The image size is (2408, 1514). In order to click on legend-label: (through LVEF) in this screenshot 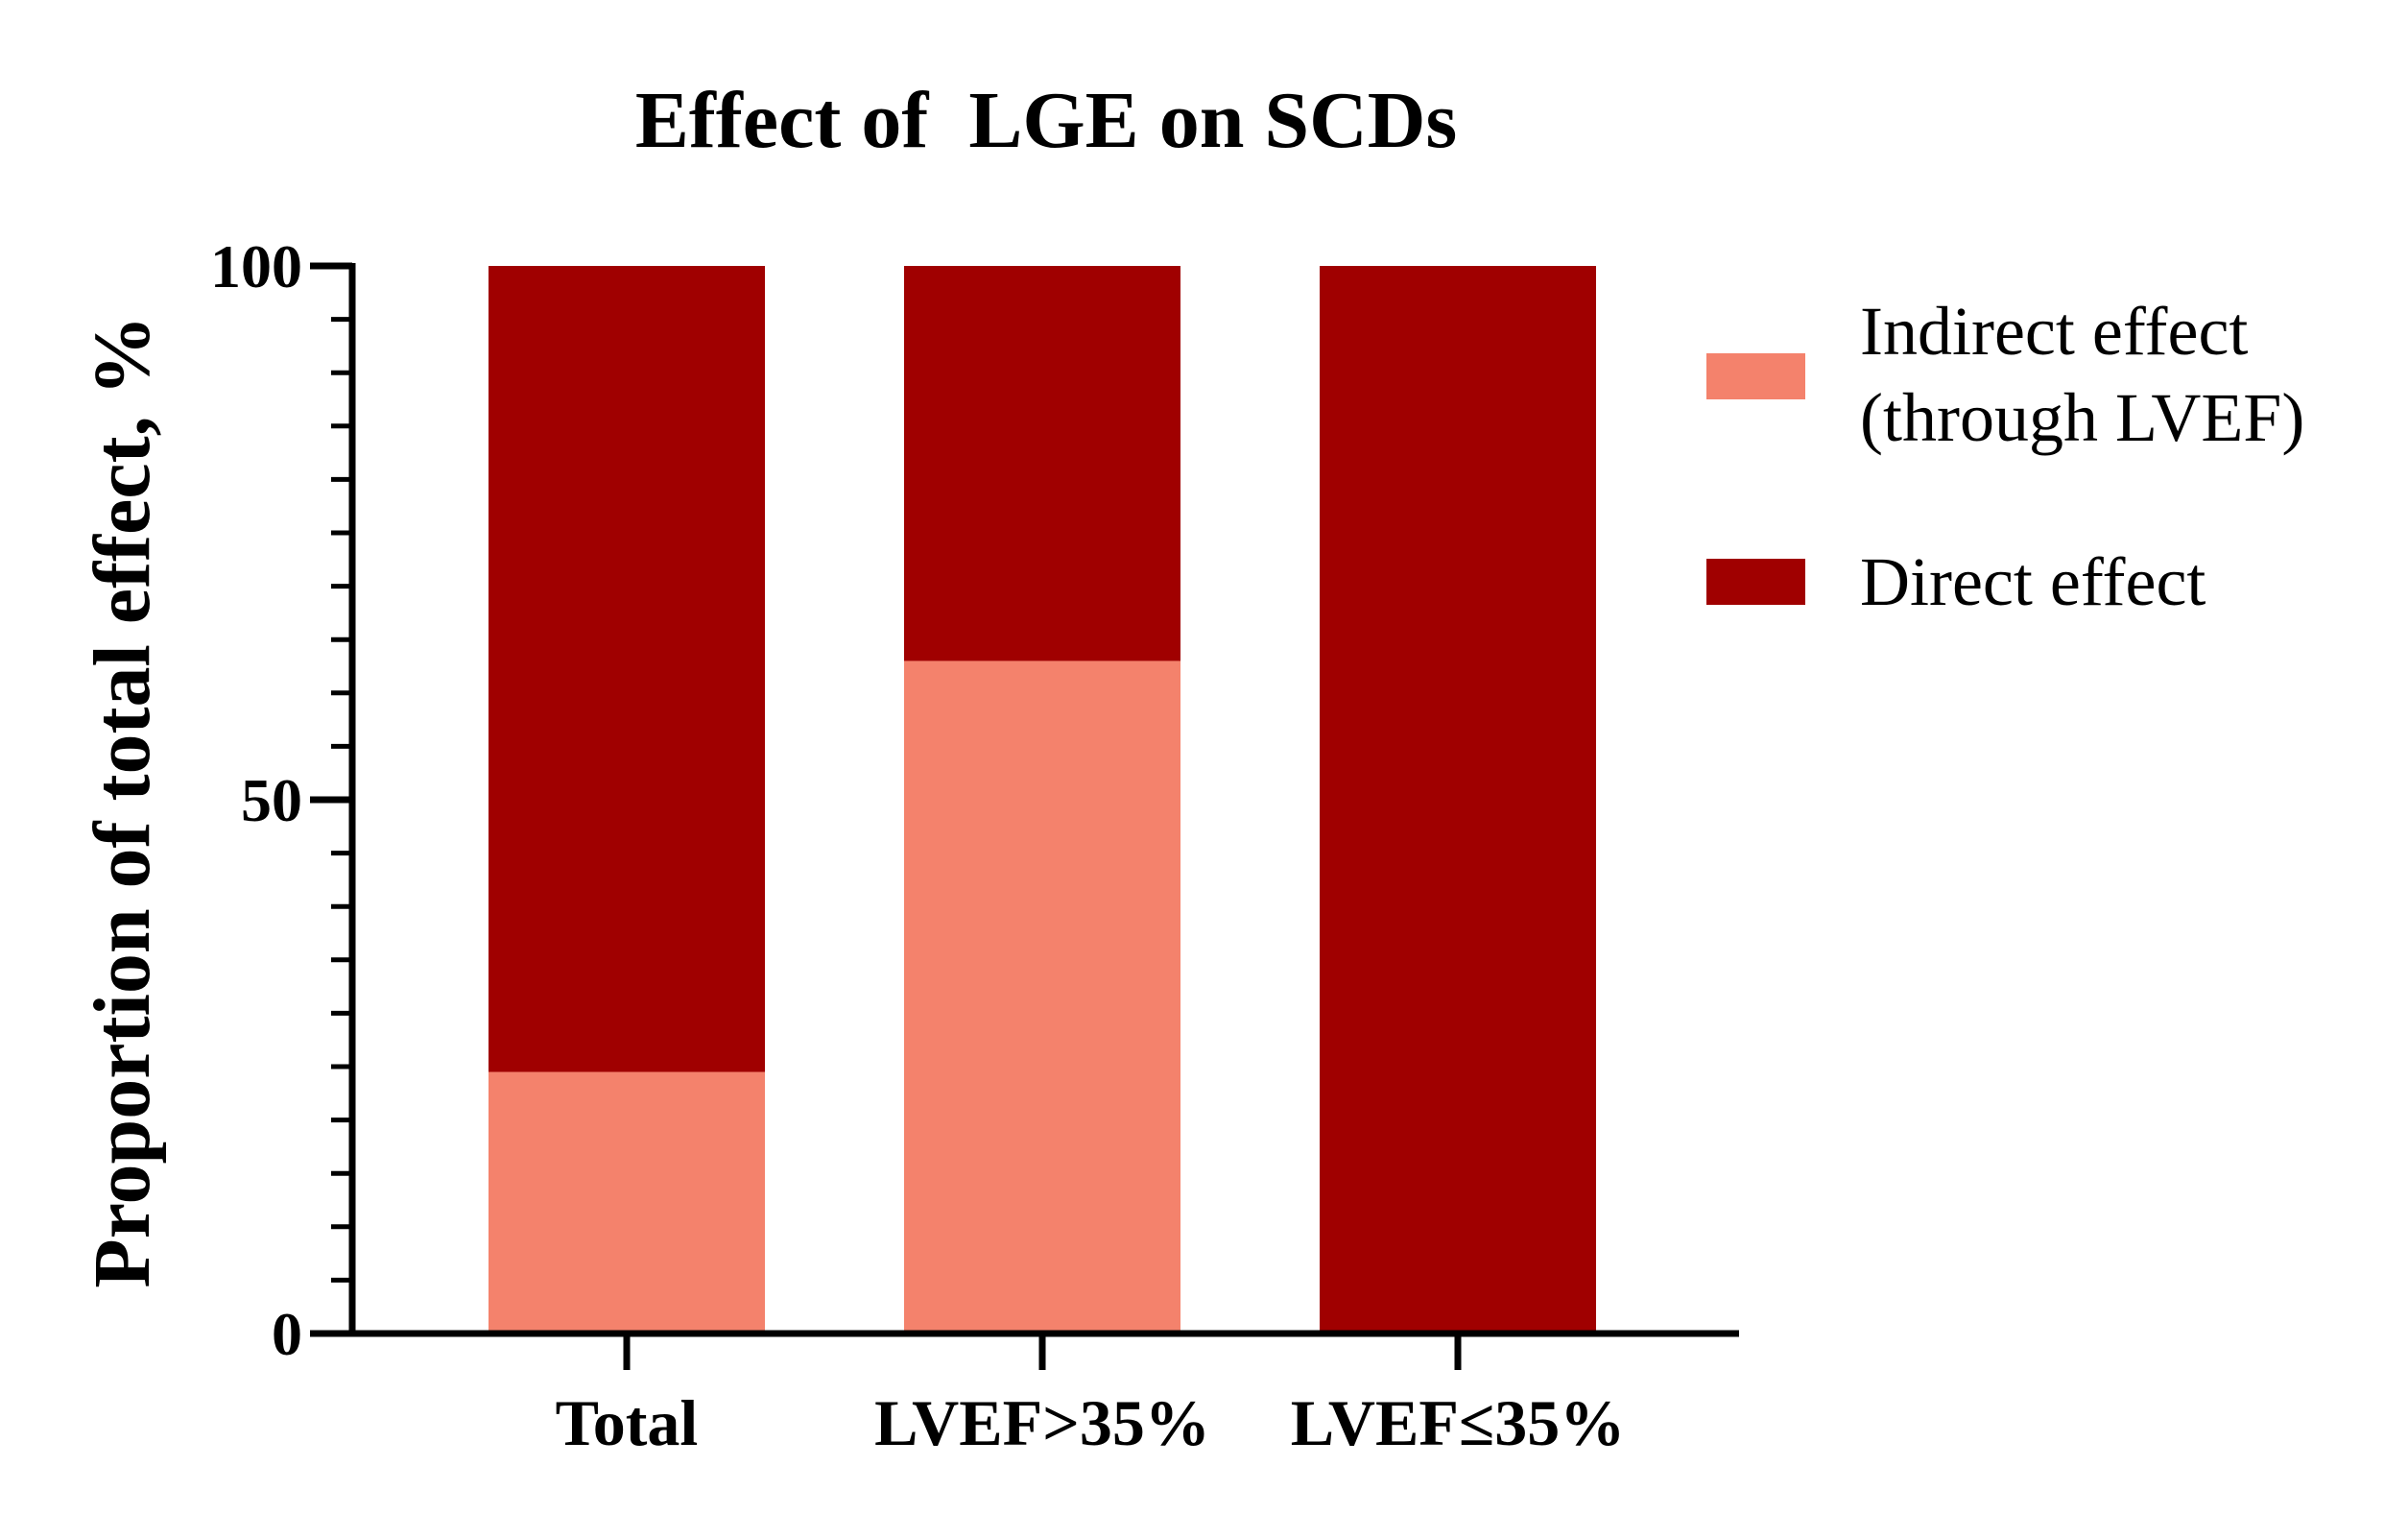, I will do `click(2082, 418)`.